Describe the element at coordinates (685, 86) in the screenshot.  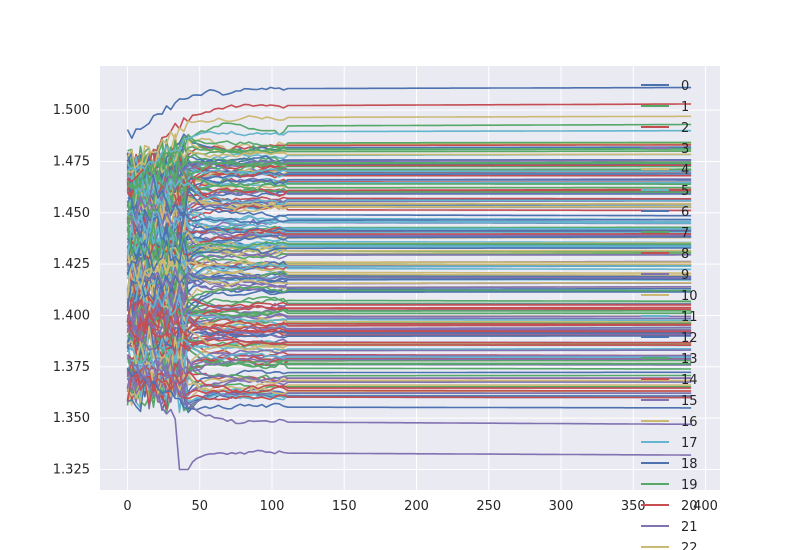
I see `legend-label: 0` at that location.